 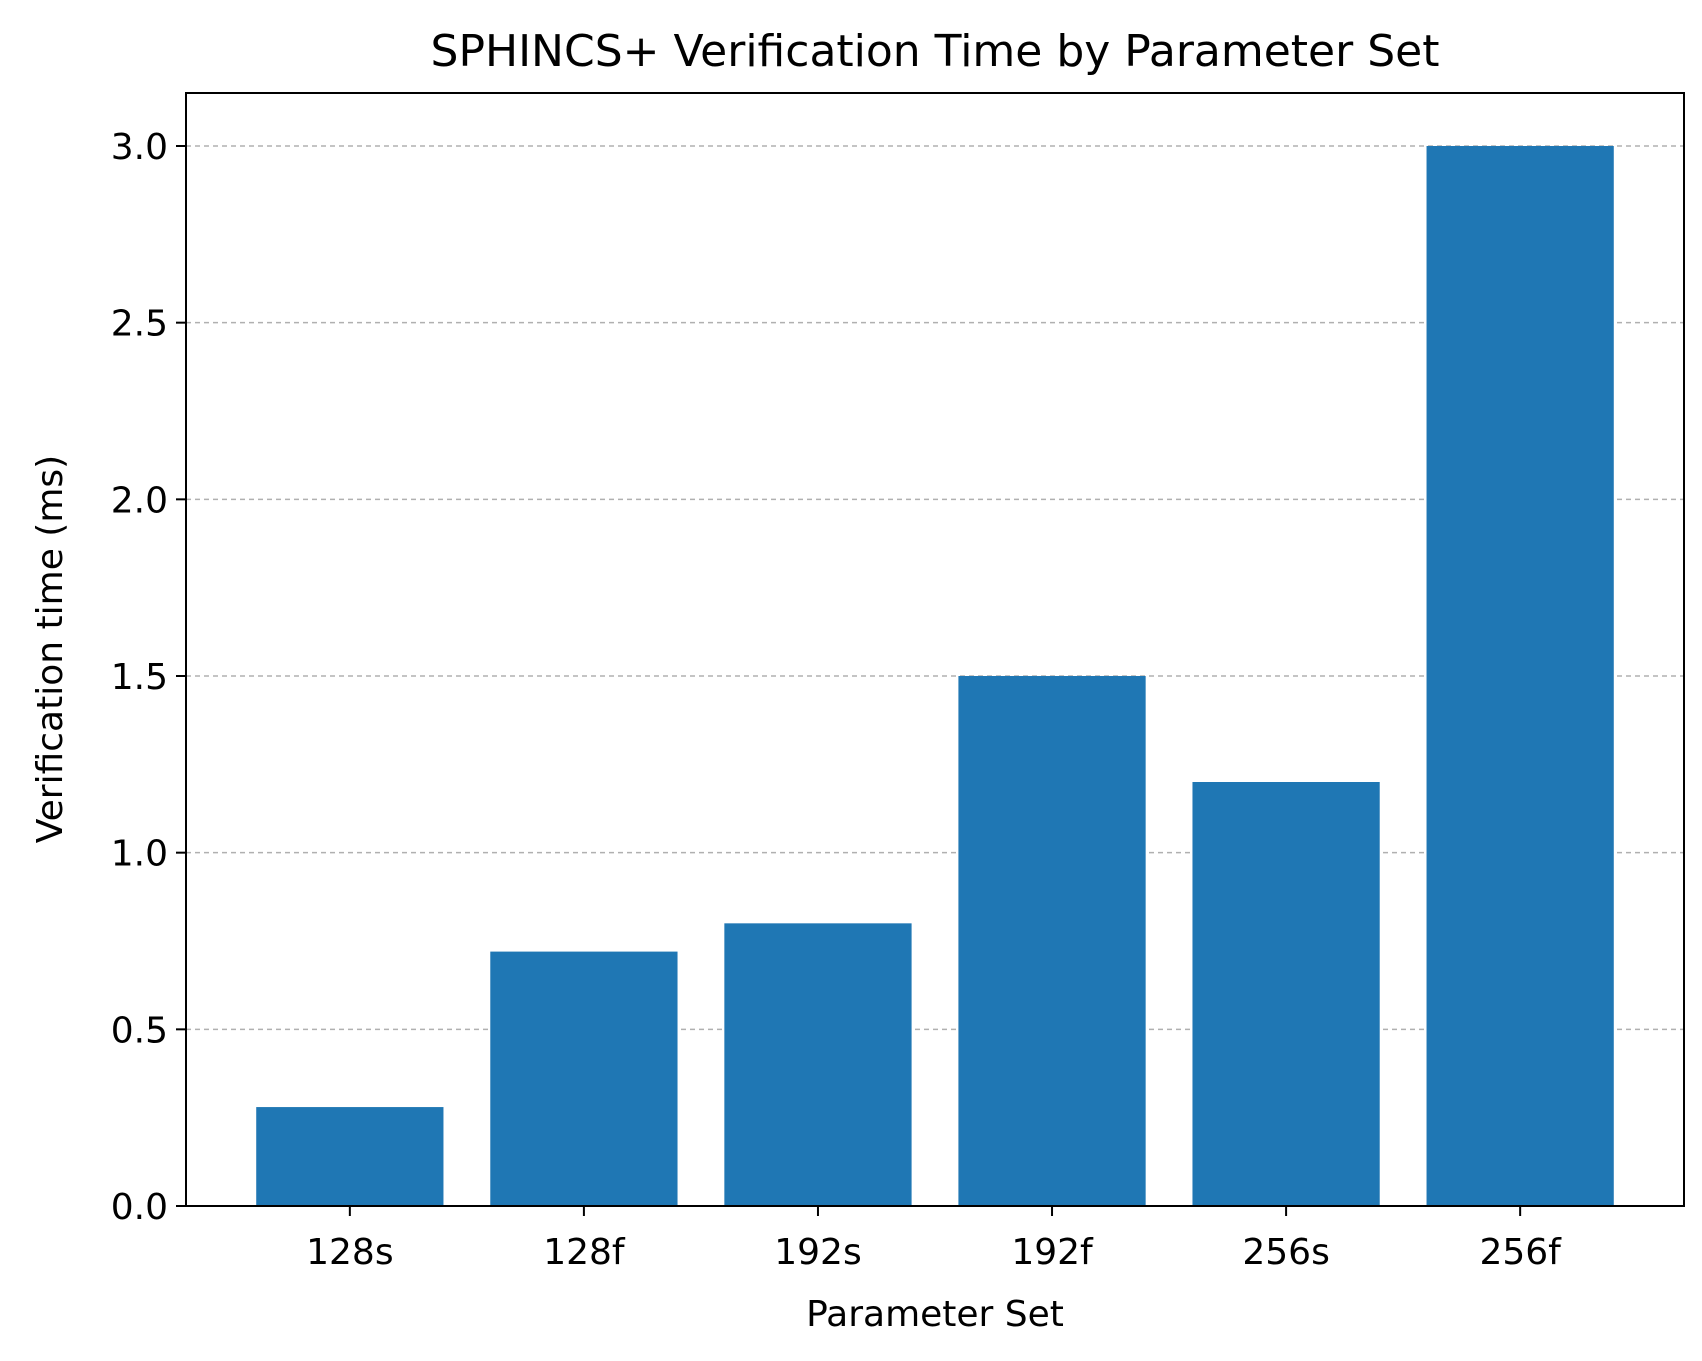 I want to click on bar-256s, so click(x=1286, y=994).